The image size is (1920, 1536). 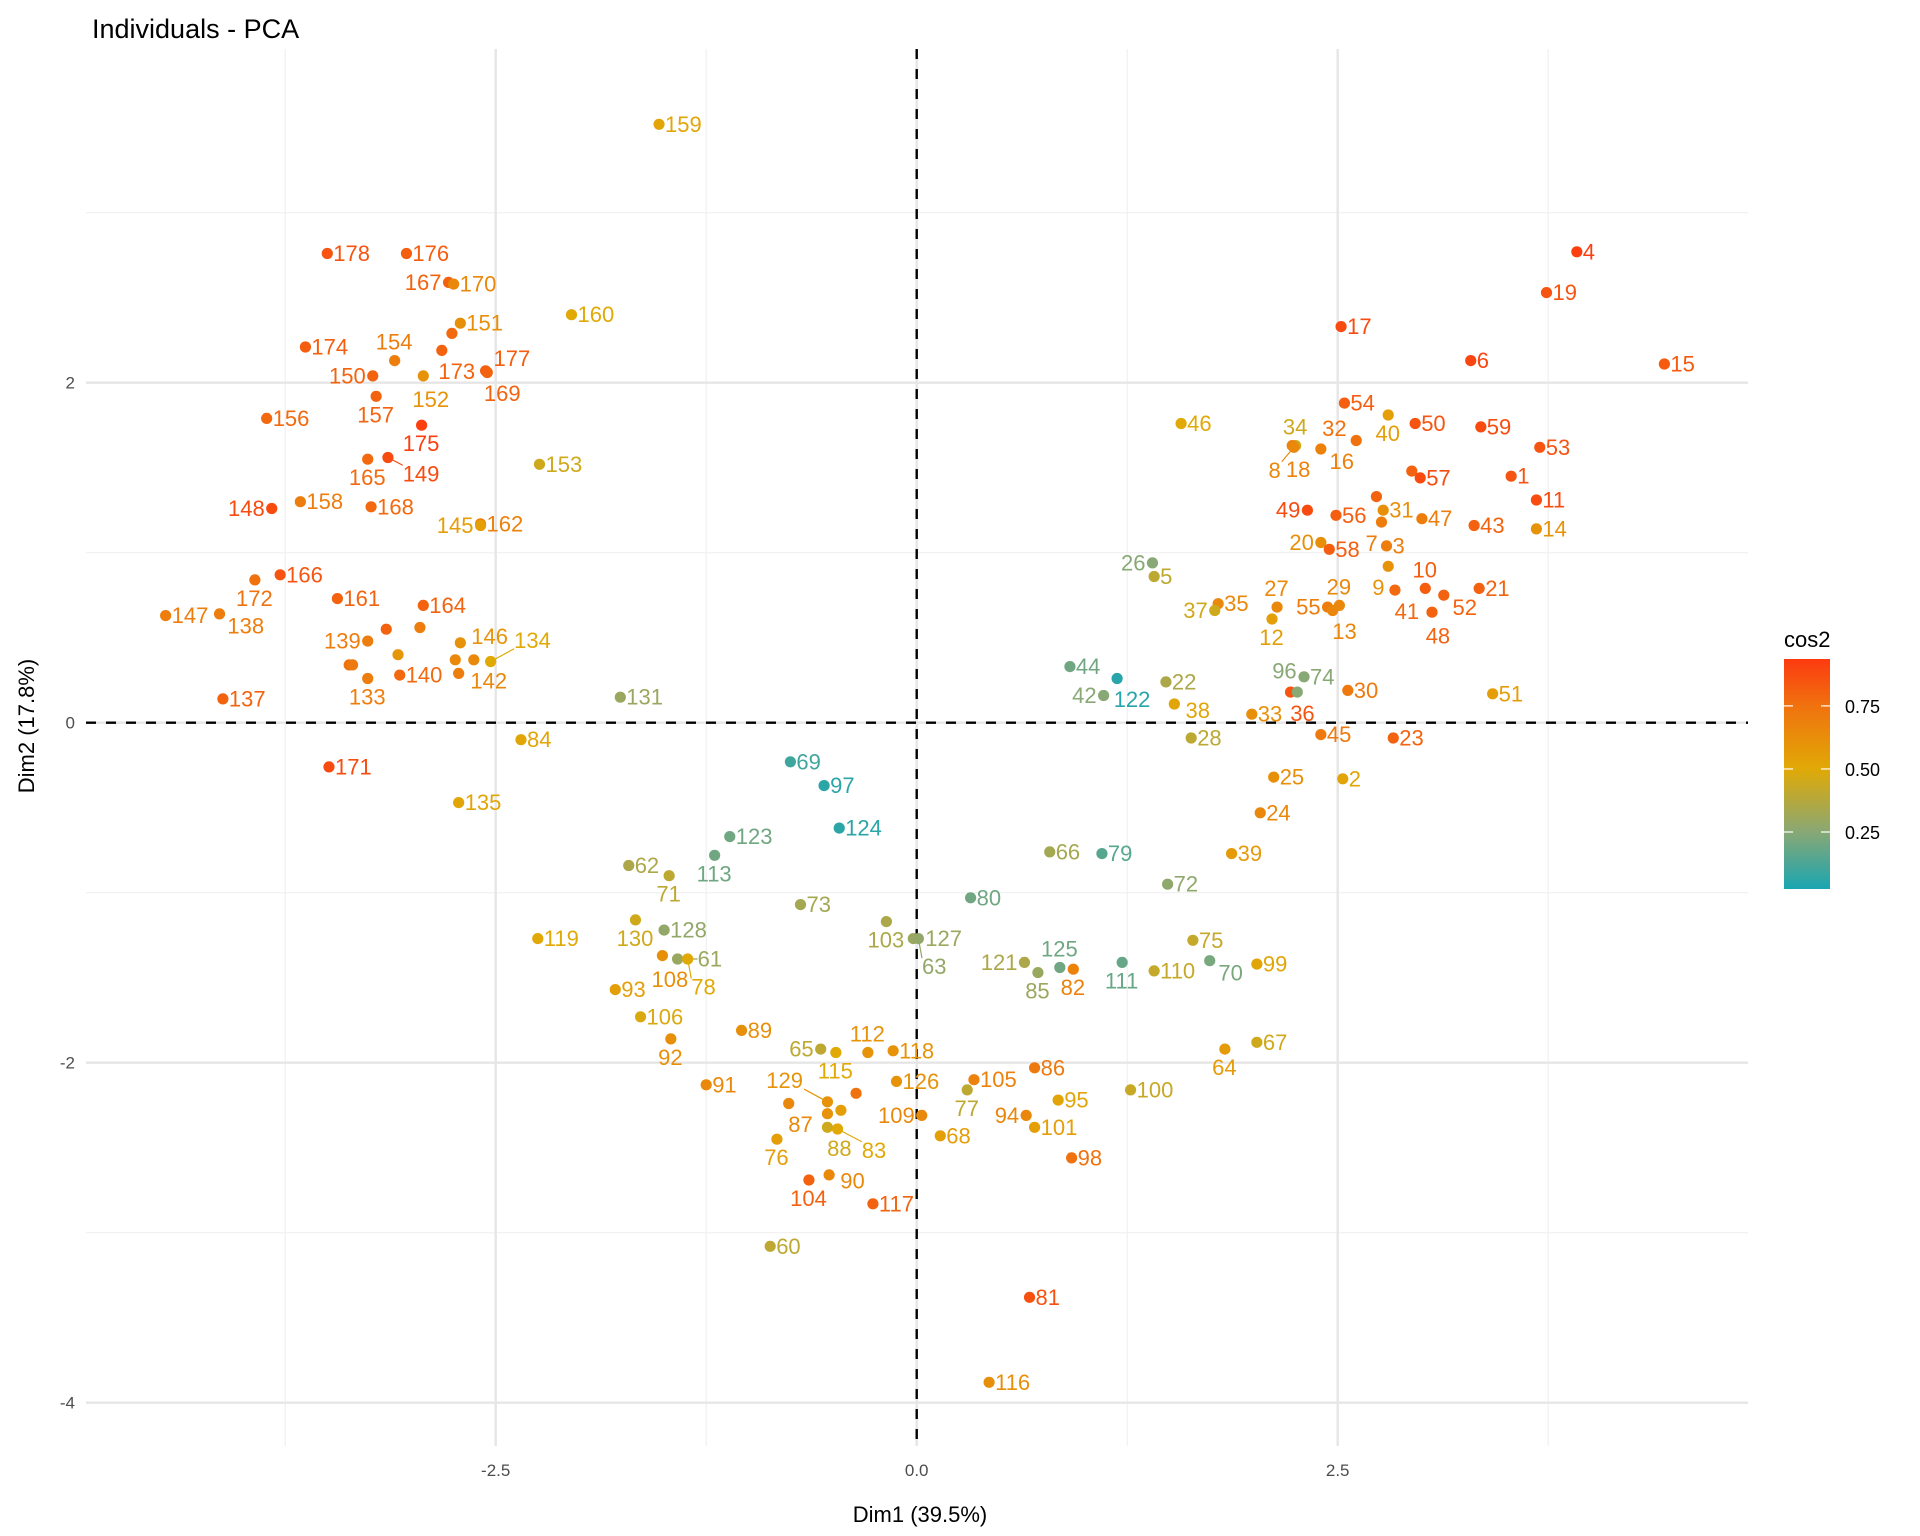 What do you see at coordinates (1068, 851) in the screenshot?
I see `point-label: 66` at bounding box center [1068, 851].